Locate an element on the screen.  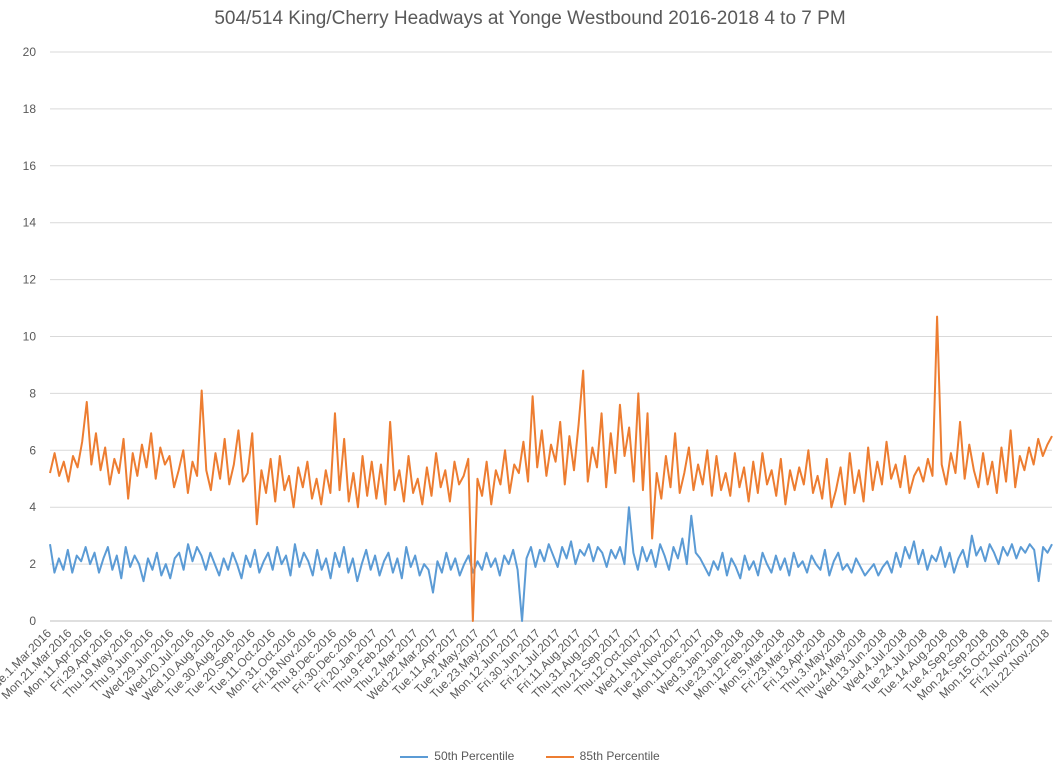
legend-item-85th: 85th Percentile is located at coordinates (602, 756).